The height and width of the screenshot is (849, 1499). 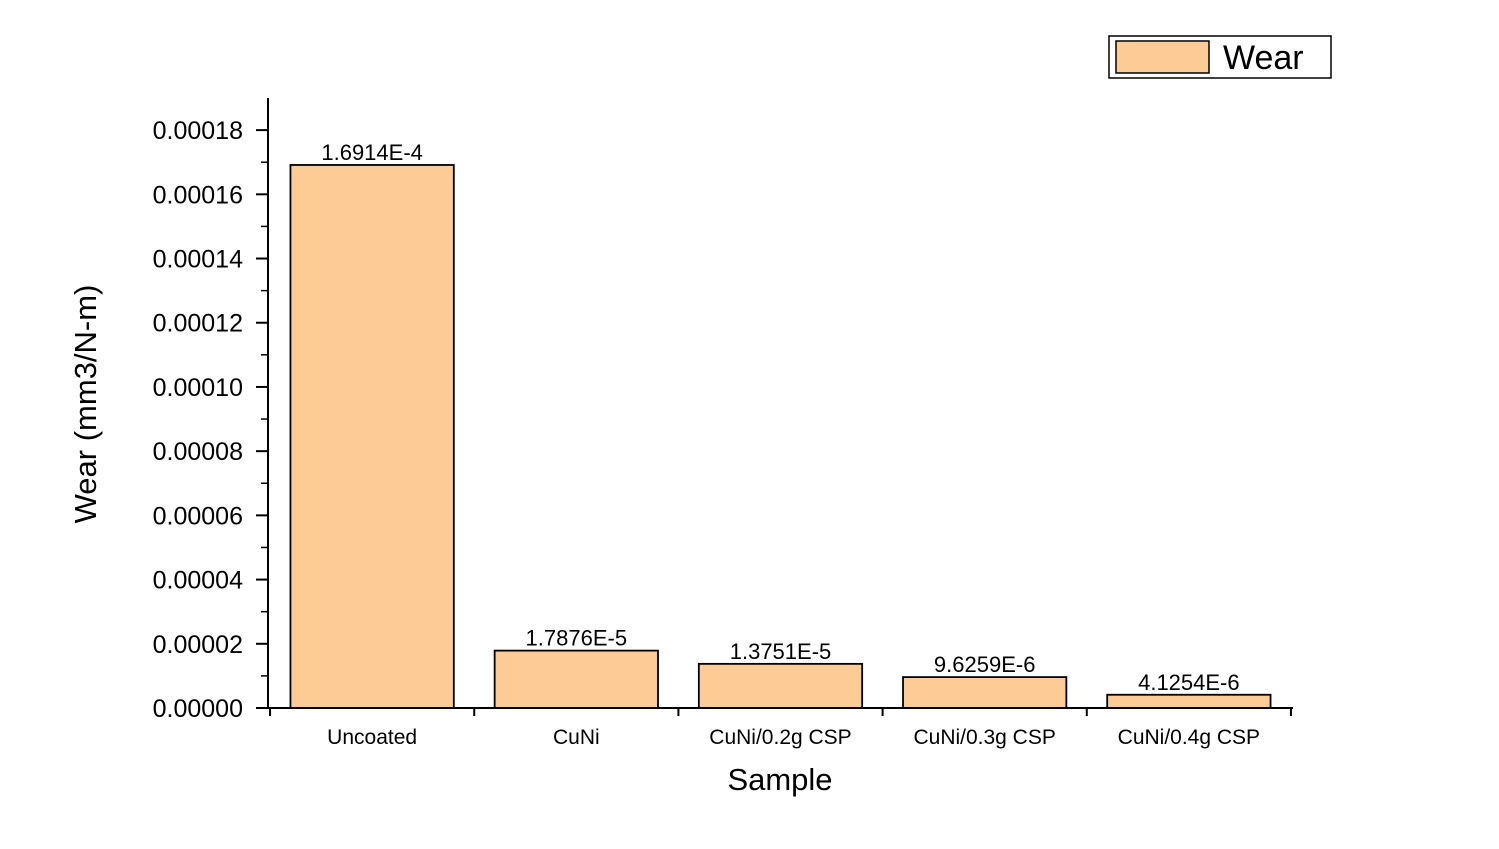 What do you see at coordinates (198, 709) in the screenshot?
I see `y-tick-label: 0.00000` at bounding box center [198, 709].